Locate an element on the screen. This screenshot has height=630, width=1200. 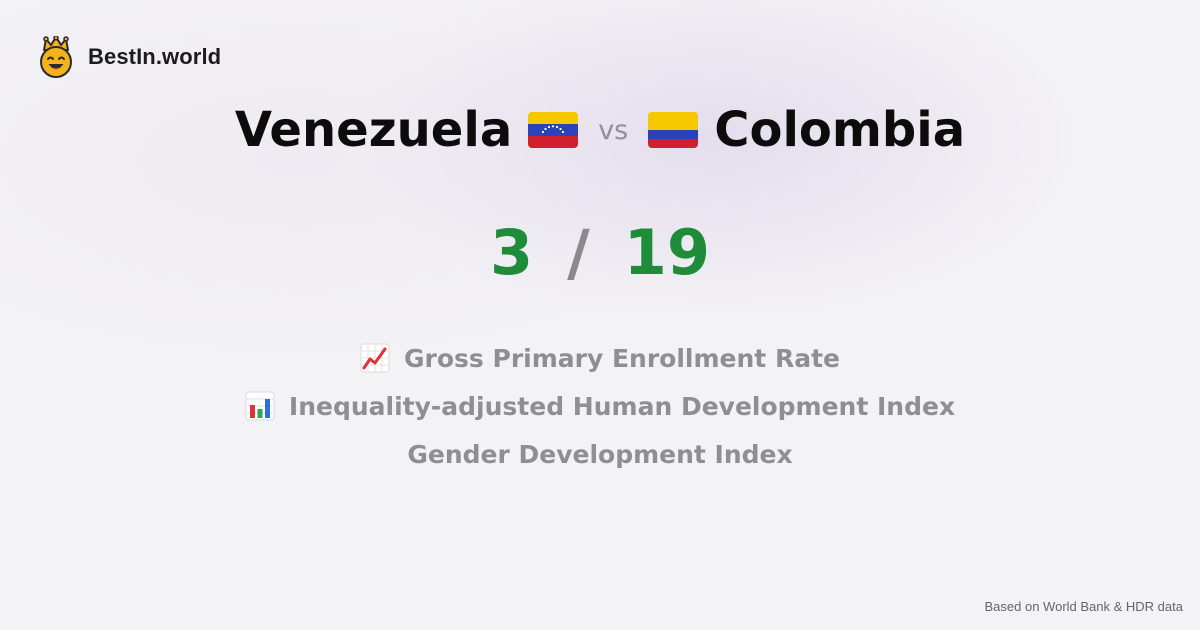
flag-colombia-icon is located at coordinates (673, 130).